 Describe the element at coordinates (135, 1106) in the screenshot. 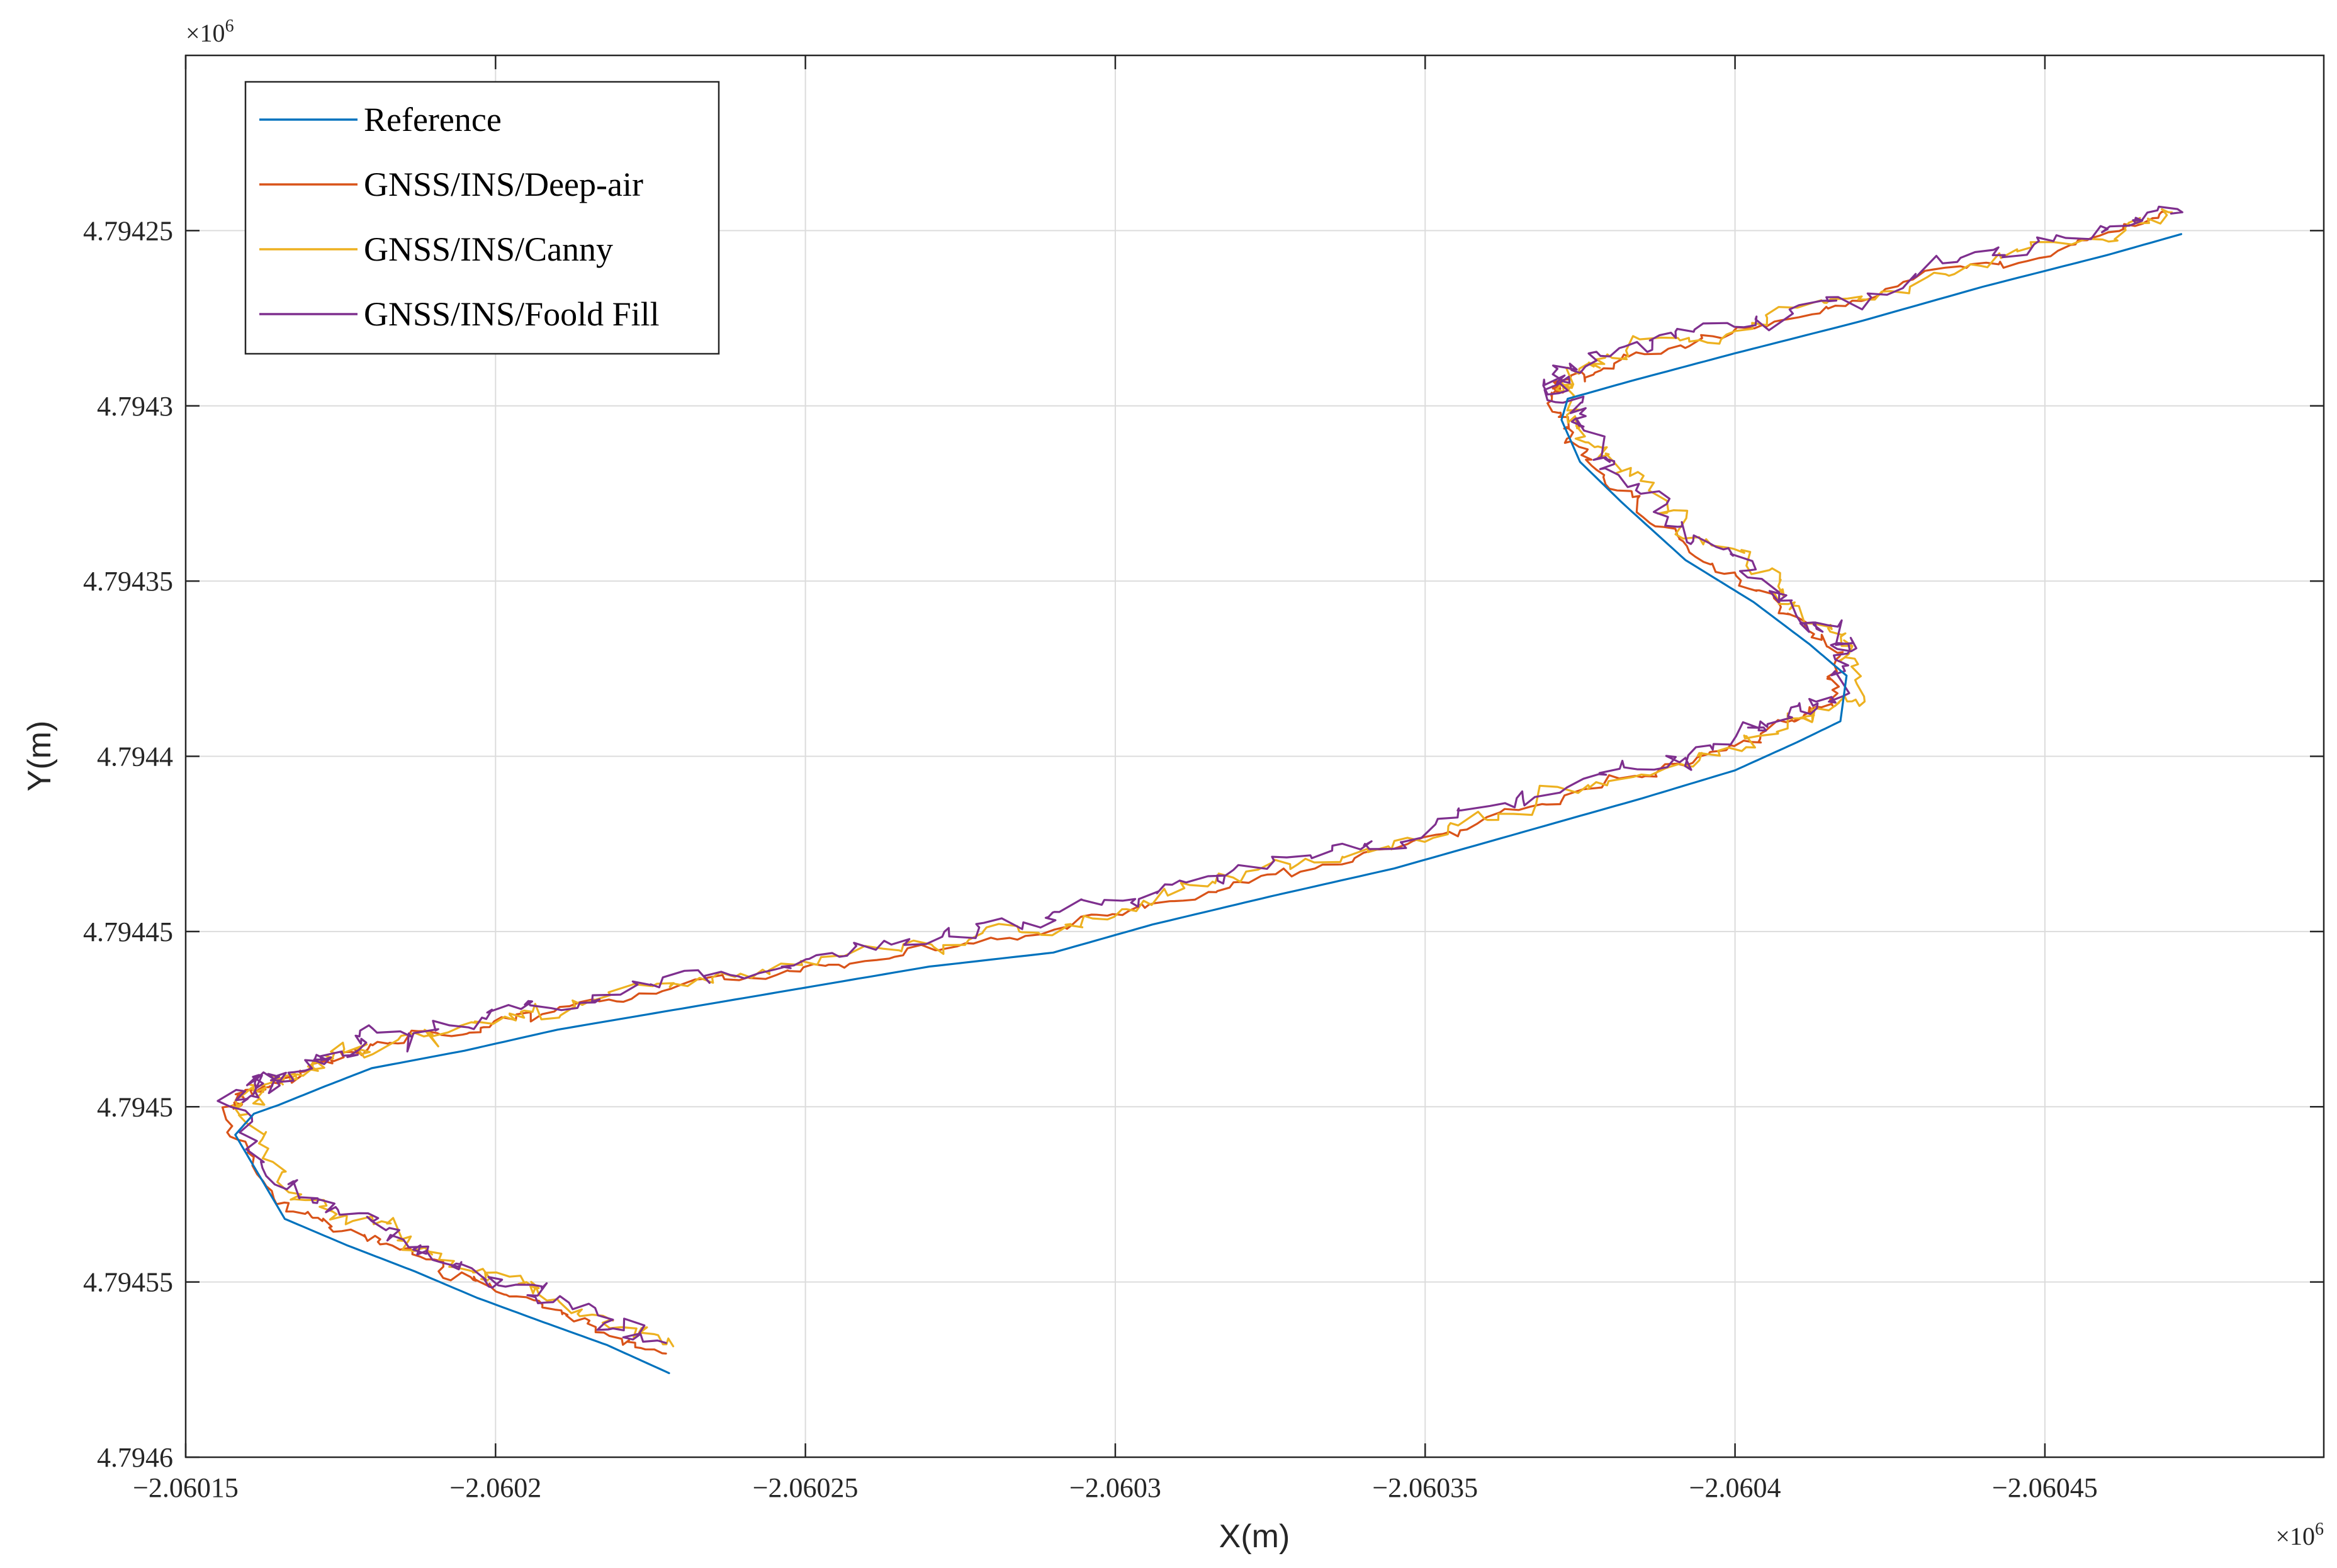

I see `y-tick-label: 4.7945` at that location.